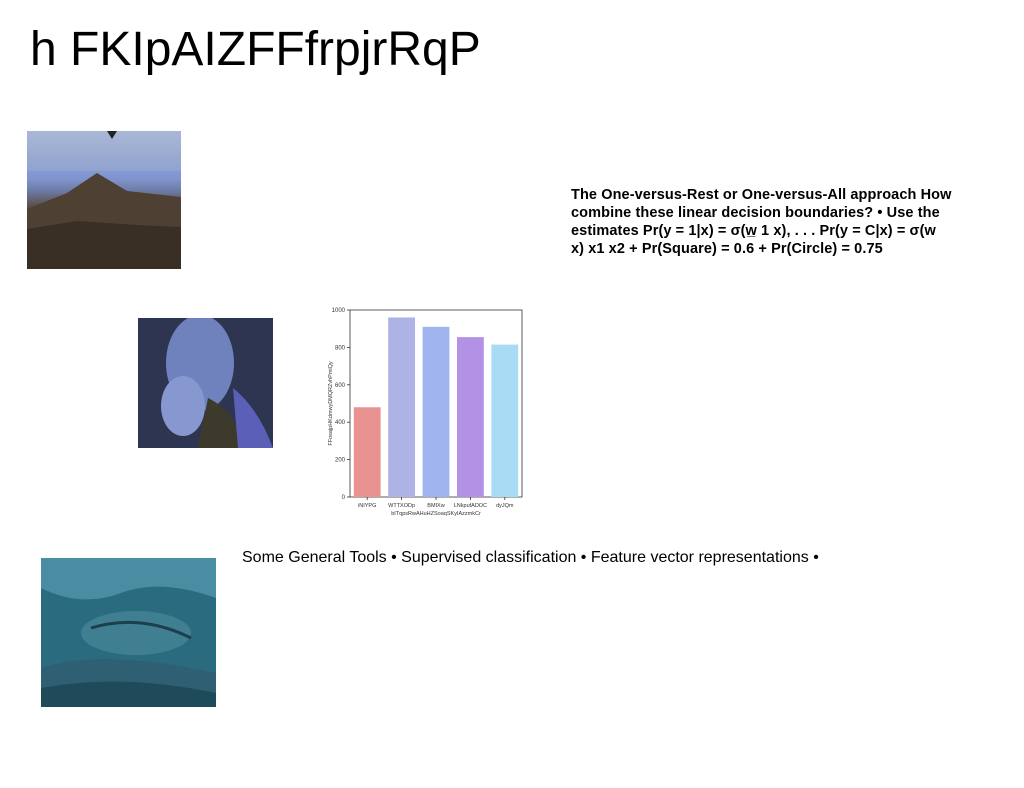 This screenshot has width=1024, height=788. What do you see at coordinates (340, 386) in the screenshot?
I see `y-tick-label: 600` at bounding box center [340, 386].